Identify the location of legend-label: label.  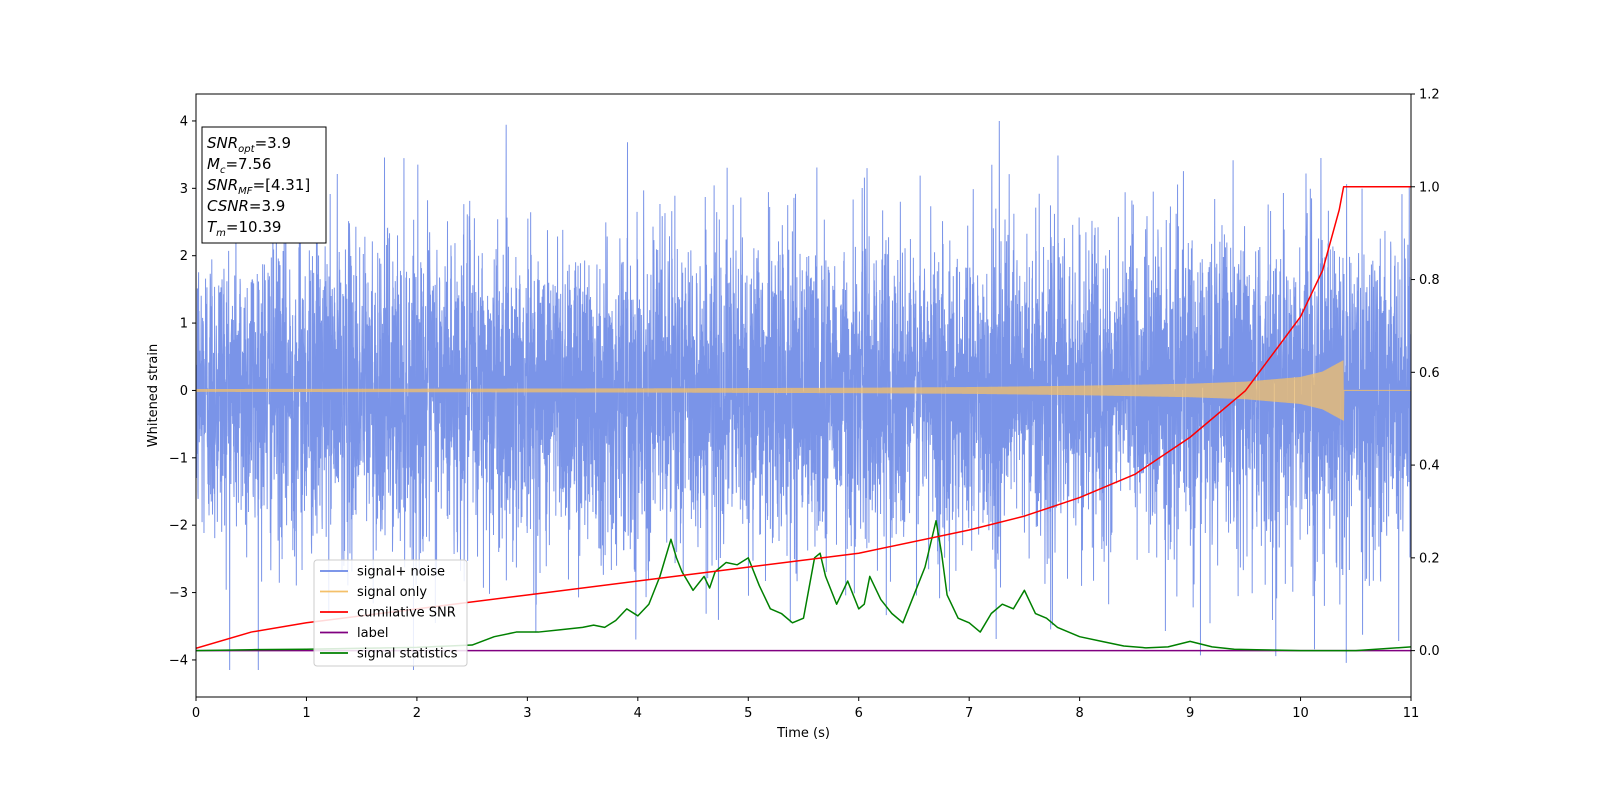
(372, 633).